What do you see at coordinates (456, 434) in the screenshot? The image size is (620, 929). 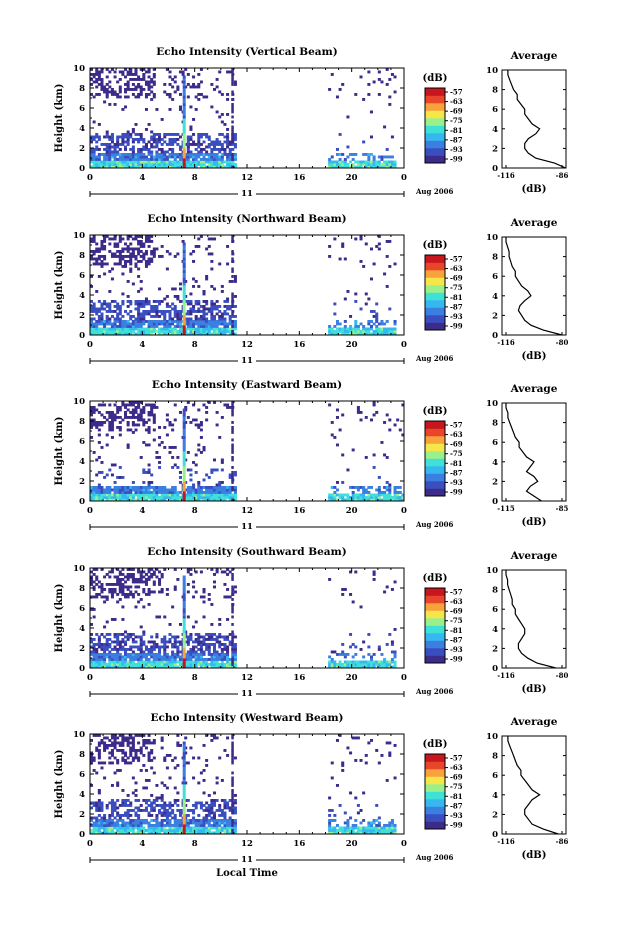 I see `colorbar-tick-label: -63` at bounding box center [456, 434].